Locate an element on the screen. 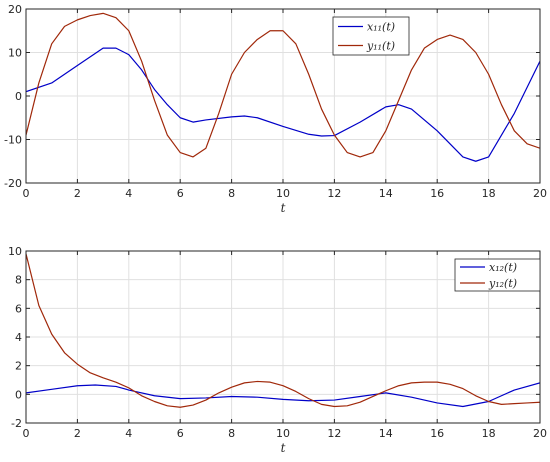 The image size is (550, 462). y-tick-label: -2 is located at coordinates (16, 423).